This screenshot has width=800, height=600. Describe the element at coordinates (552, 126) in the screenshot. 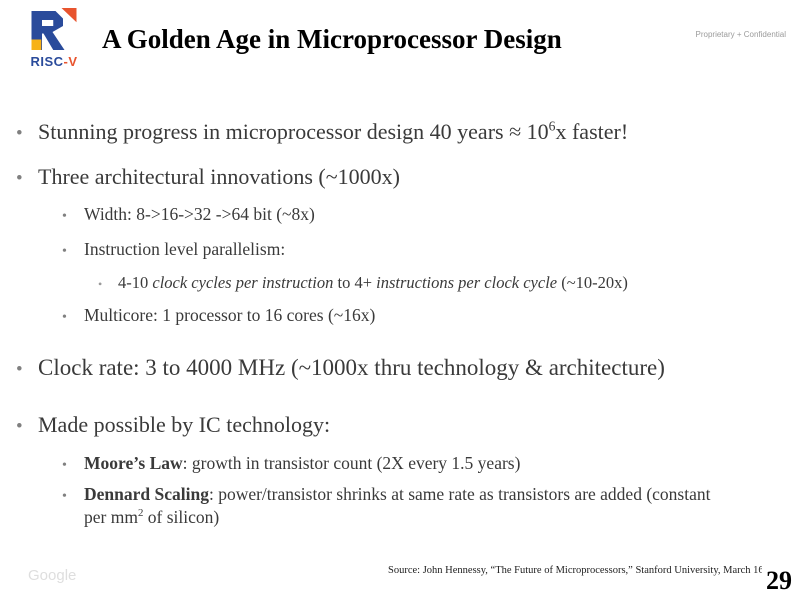

I see `progress-superscript: 6` at that location.